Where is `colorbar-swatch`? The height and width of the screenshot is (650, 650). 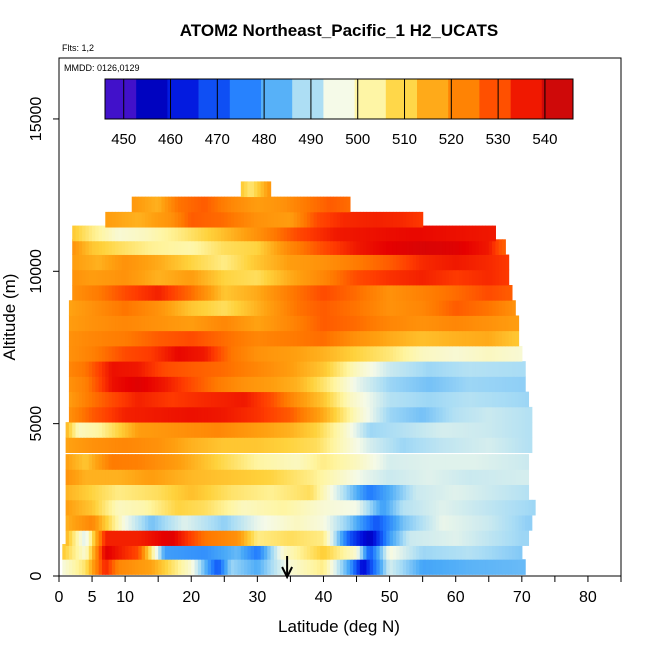 colorbar-swatch is located at coordinates (277, 99).